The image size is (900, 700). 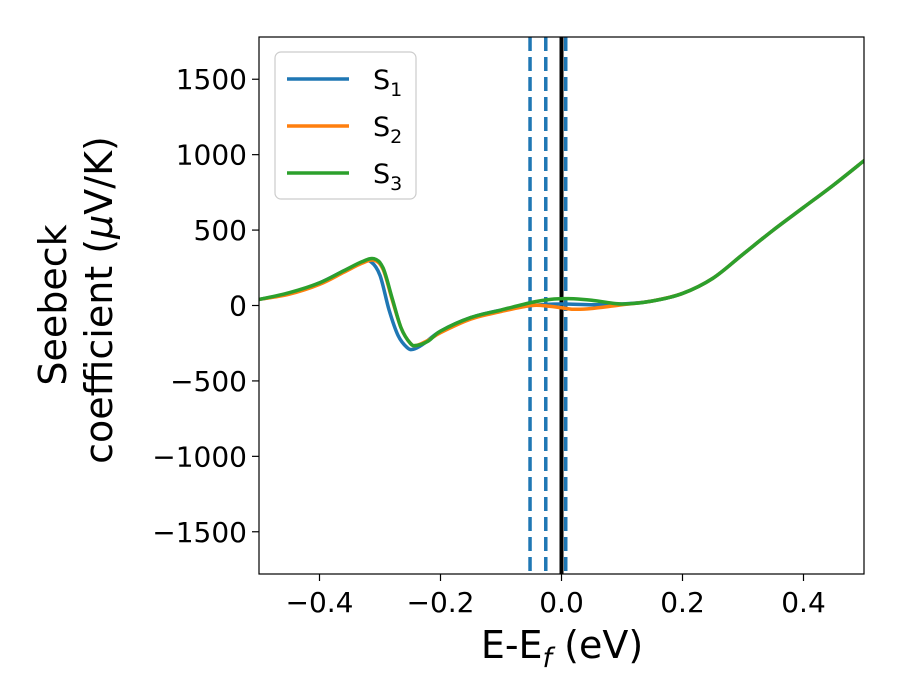 What do you see at coordinates (387, 177) in the screenshot?
I see `legend-label-s3: S3` at bounding box center [387, 177].